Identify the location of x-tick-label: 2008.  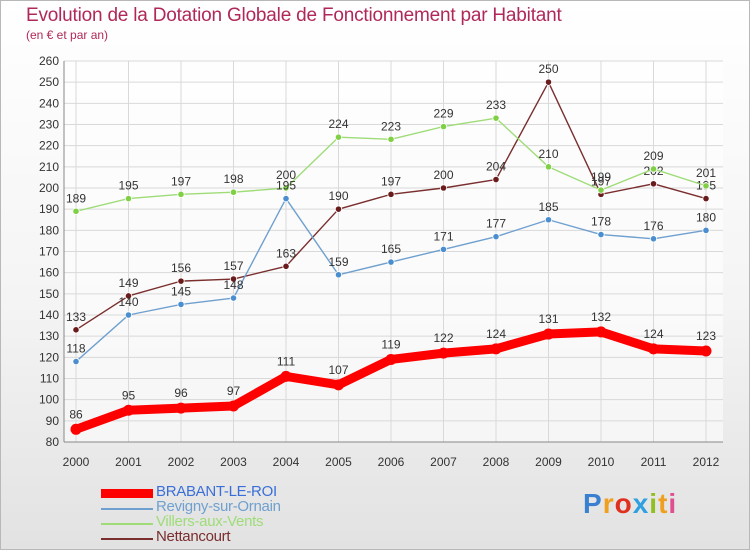
(496, 462).